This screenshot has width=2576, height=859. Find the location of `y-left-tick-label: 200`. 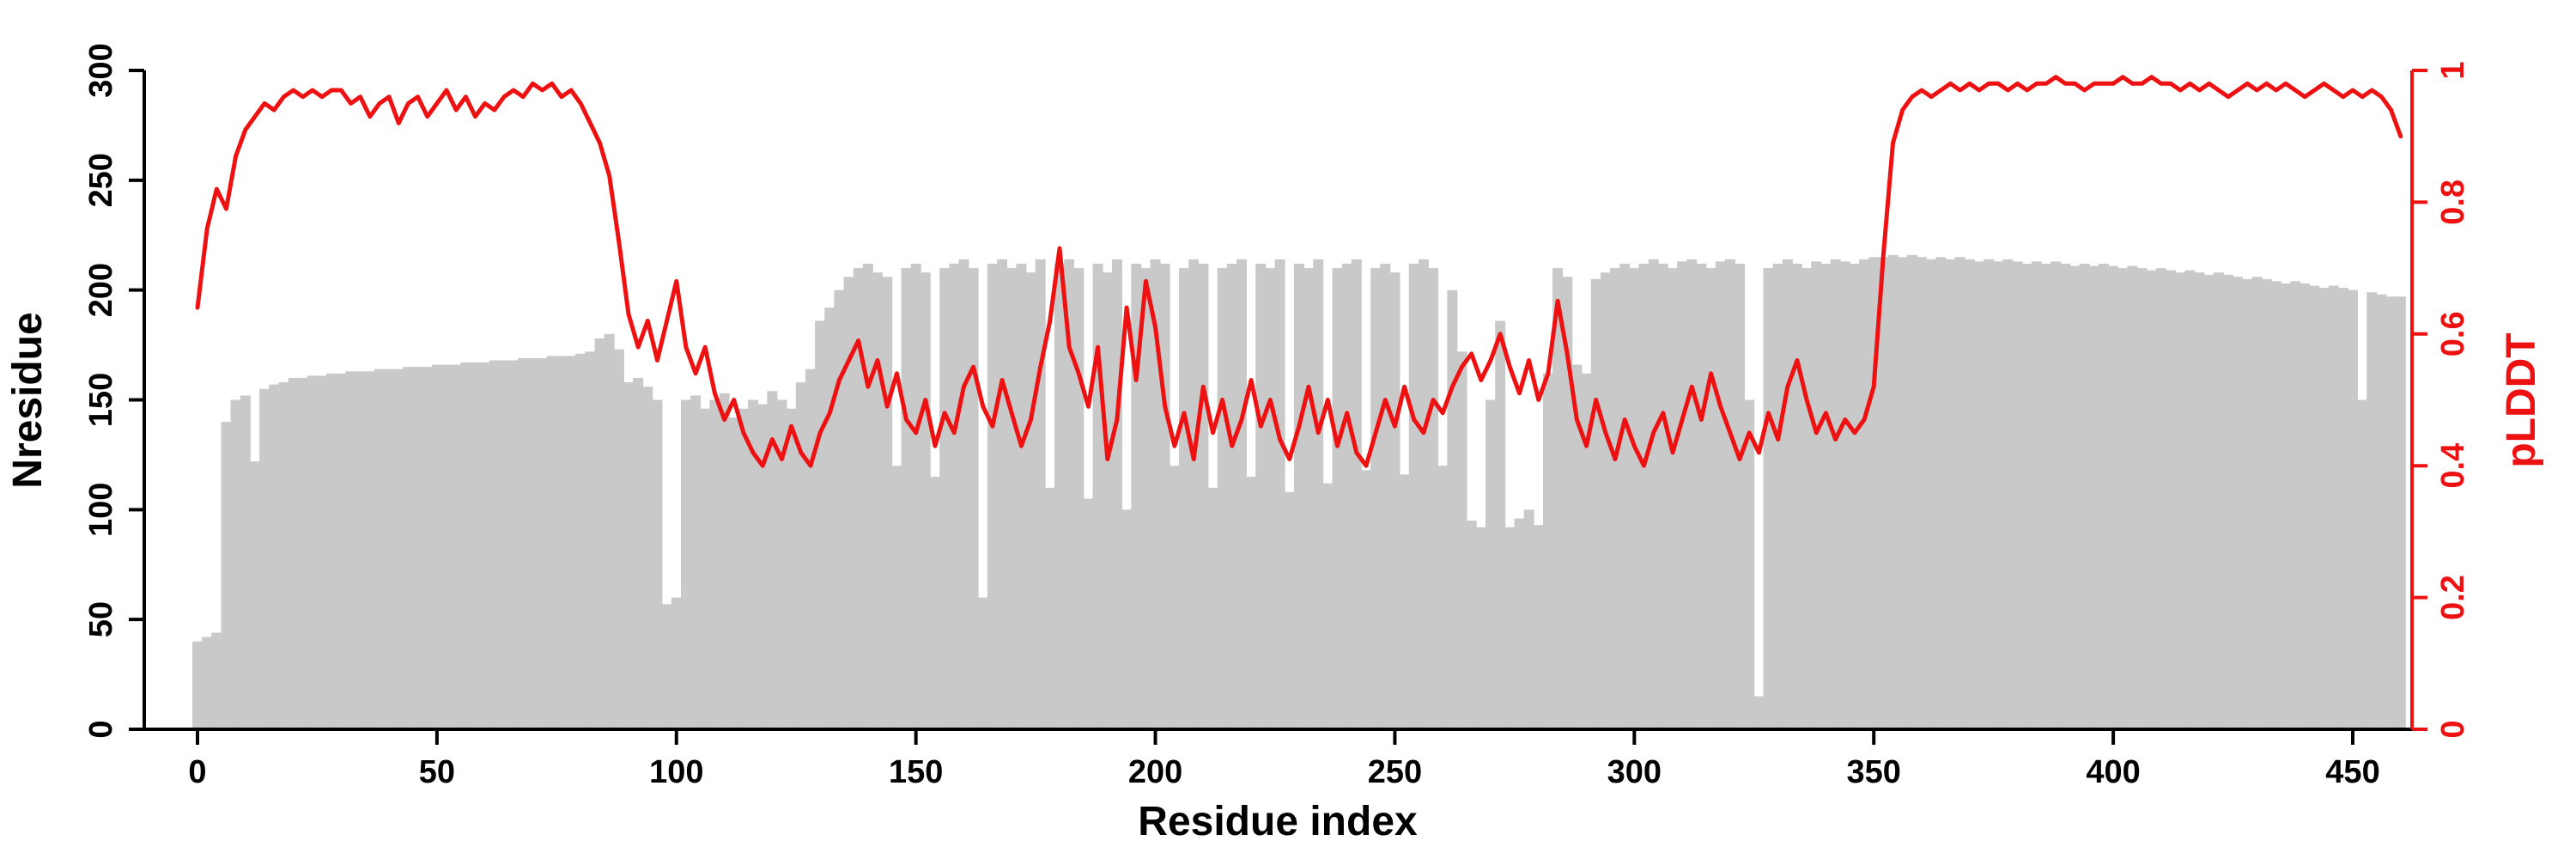

y-left-tick-label: 200 is located at coordinates (101, 290).